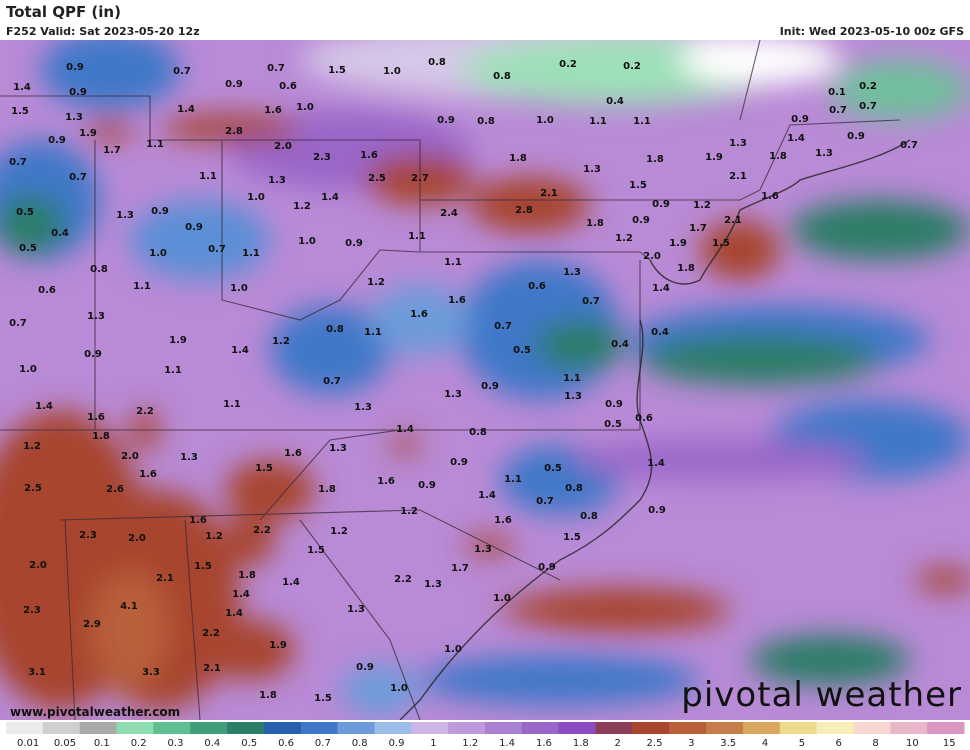  What do you see at coordinates (568, 64) in the screenshot?
I see `map-value-label: 0.2` at bounding box center [568, 64].